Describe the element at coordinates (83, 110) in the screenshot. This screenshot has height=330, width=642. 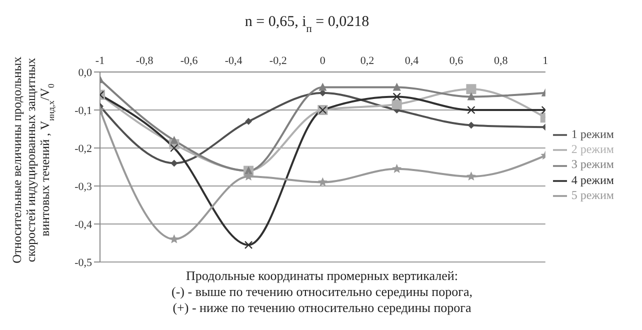
I see `y-tick-label: -0,1` at that location.